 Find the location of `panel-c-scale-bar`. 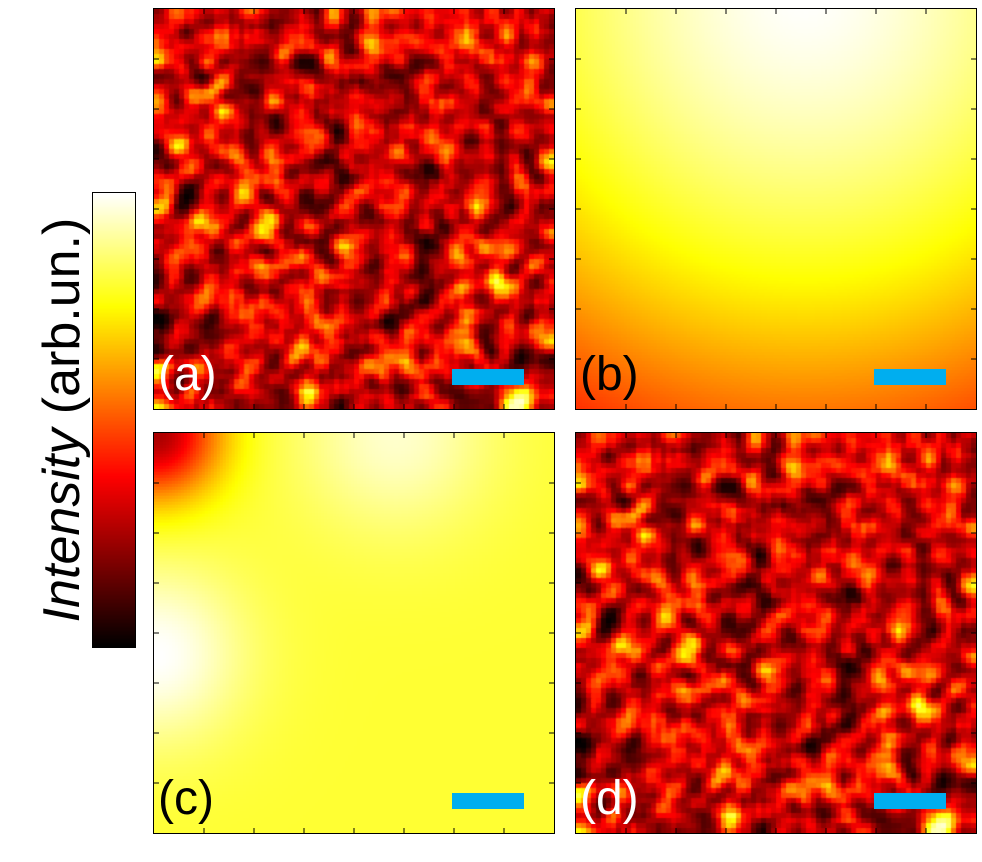

panel-c-scale-bar is located at coordinates (488, 801).